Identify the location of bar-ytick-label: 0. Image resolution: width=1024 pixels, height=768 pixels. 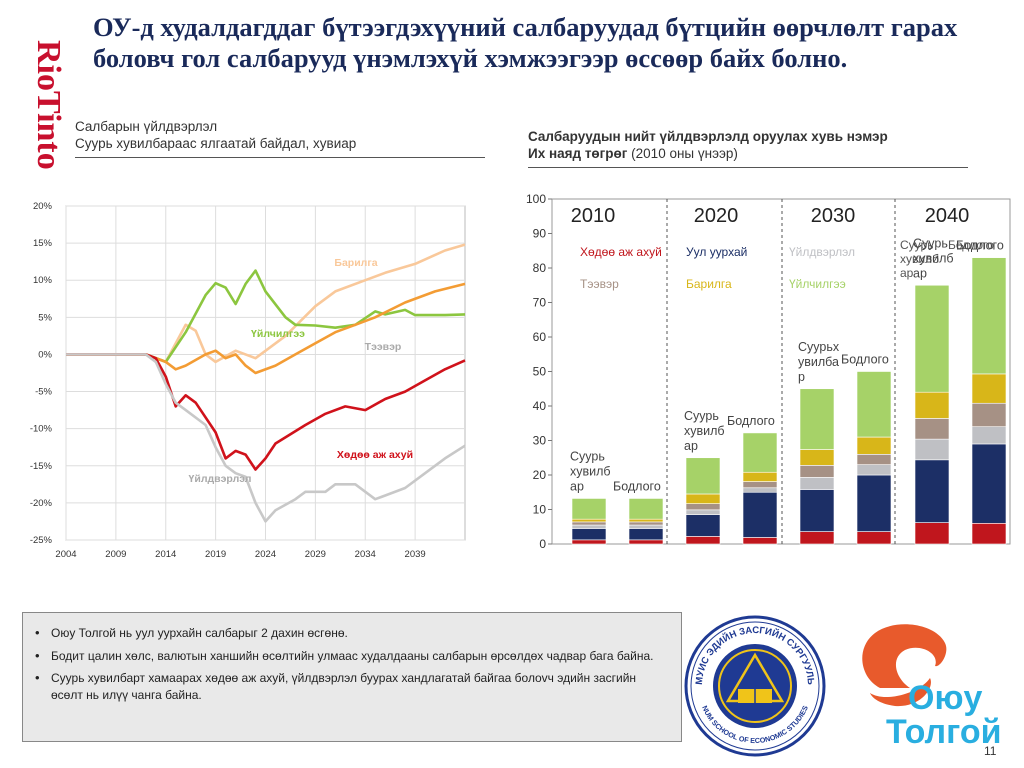
(542, 544).